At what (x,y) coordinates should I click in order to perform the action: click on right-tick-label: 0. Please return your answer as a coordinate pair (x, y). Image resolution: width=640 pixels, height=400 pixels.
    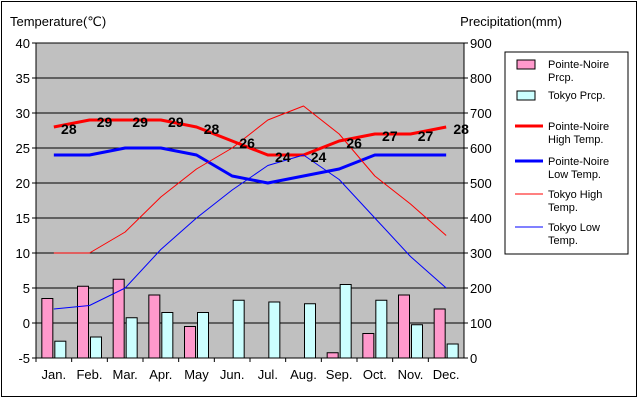
    Looking at the image, I should click on (473, 358).